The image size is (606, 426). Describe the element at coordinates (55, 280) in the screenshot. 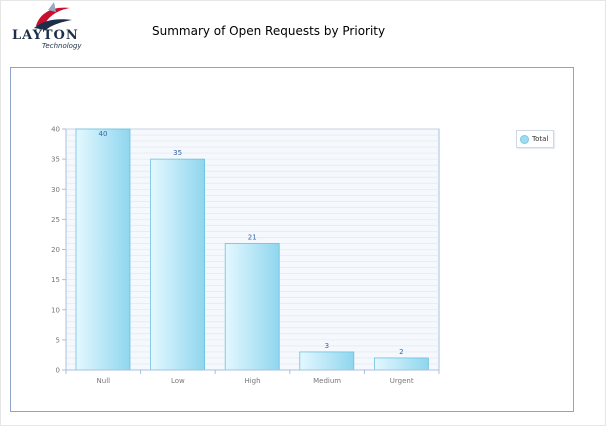

I see `y-tick-label: 15` at that location.